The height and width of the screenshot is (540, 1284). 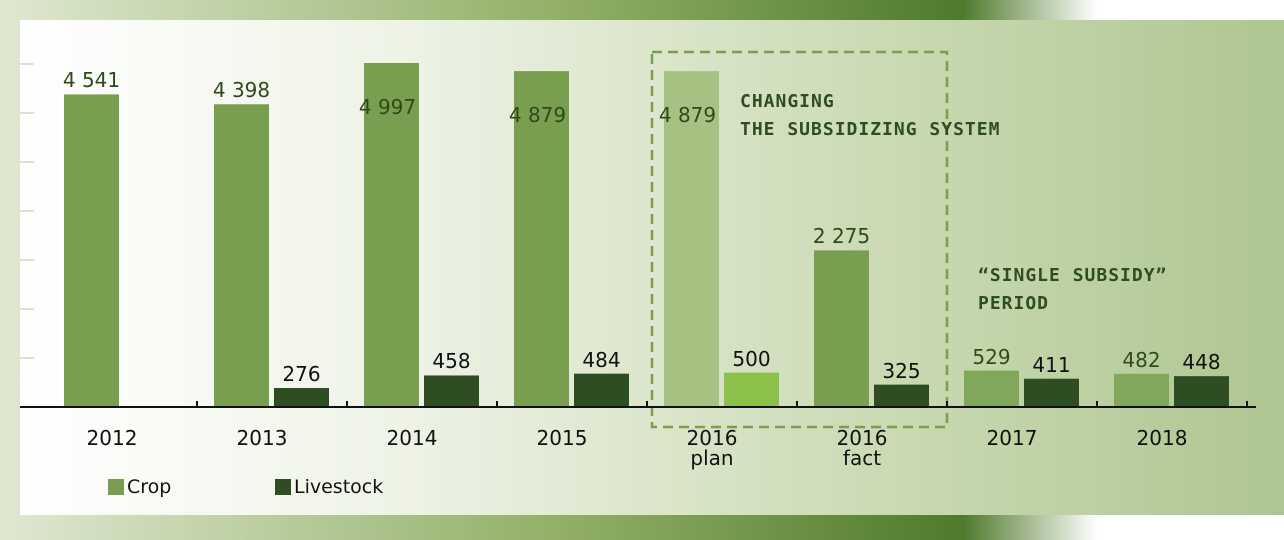 What do you see at coordinates (451, 361) in the screenshot?
I see `value-label: 458` at bounding box center [451, 361].